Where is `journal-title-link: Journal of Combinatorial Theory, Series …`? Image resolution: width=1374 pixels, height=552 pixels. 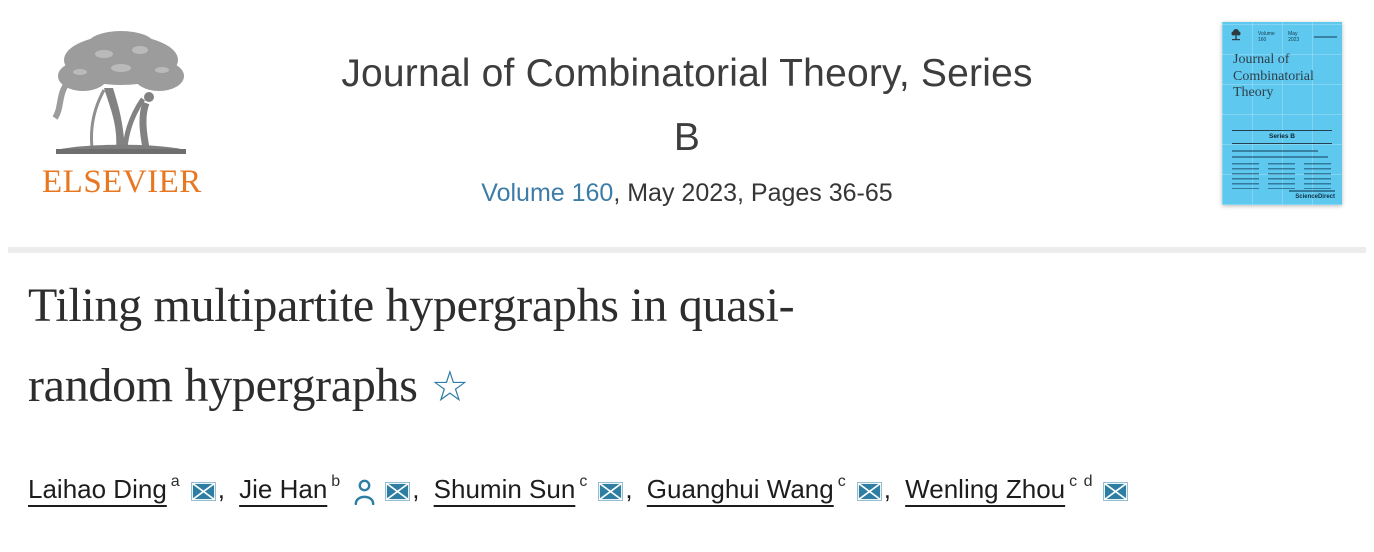 journal-title-link: Journal of Combinatorial Theory, Series … is located at coordinates (687, 106).